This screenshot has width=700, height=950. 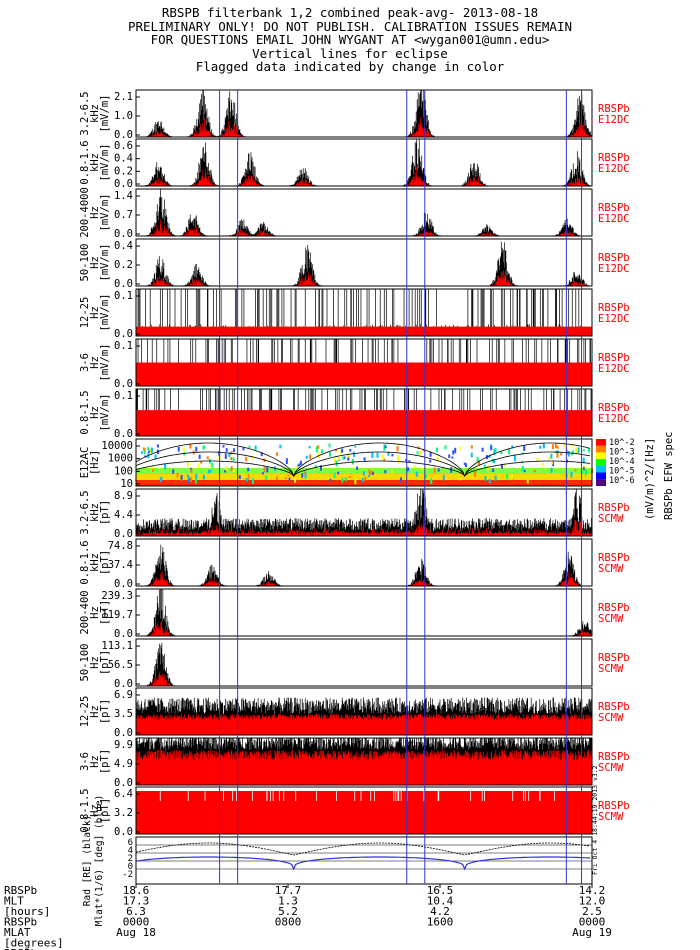 I want to click on y-axis-label-line: 3-6, so click(x=85, y=761).